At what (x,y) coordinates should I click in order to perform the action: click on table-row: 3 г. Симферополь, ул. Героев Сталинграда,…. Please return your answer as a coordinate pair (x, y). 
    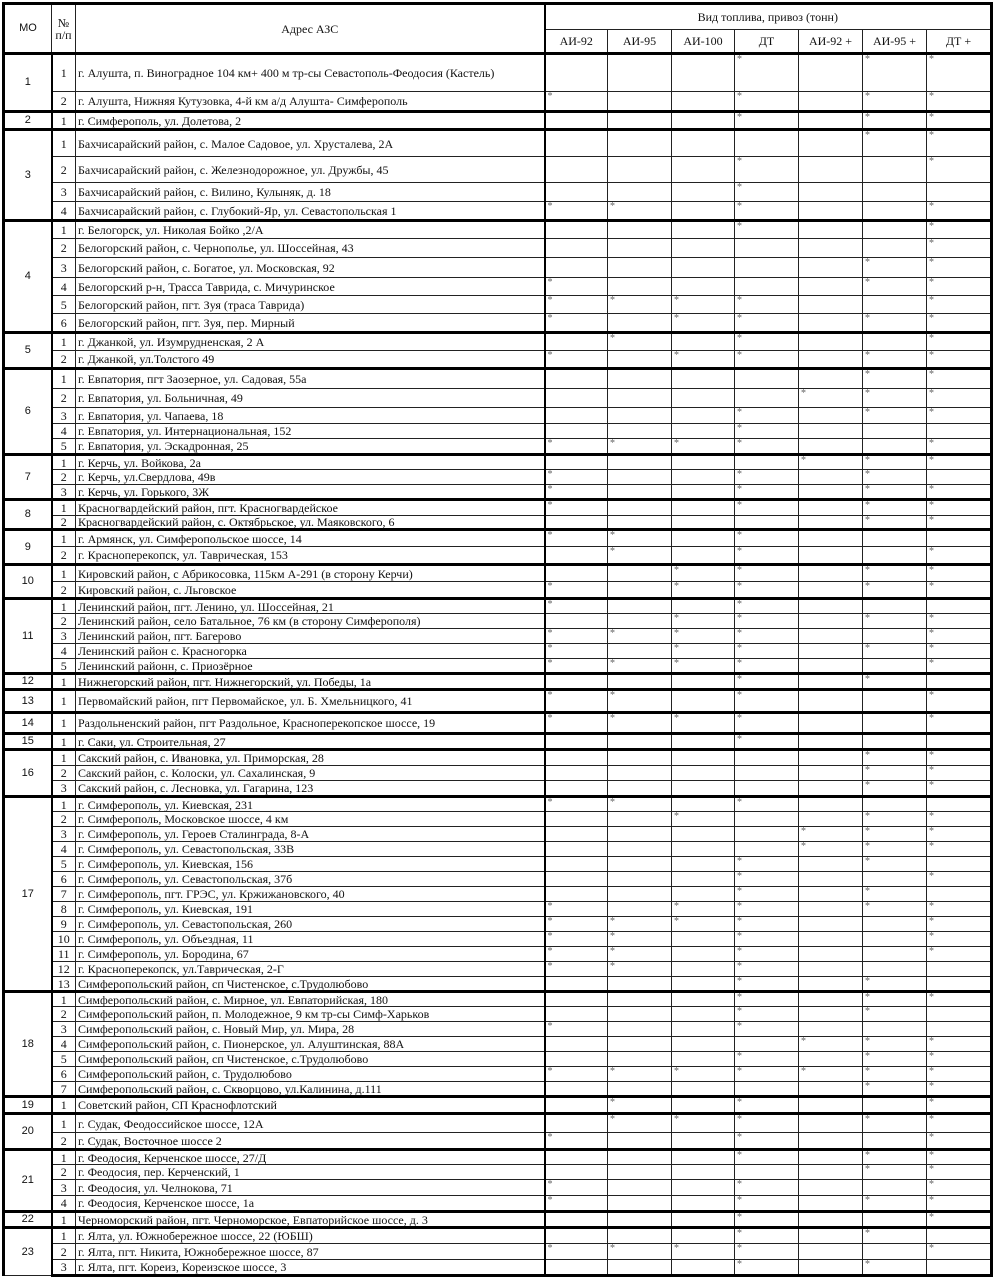
    Looking at the image, I should click on (498, 834).